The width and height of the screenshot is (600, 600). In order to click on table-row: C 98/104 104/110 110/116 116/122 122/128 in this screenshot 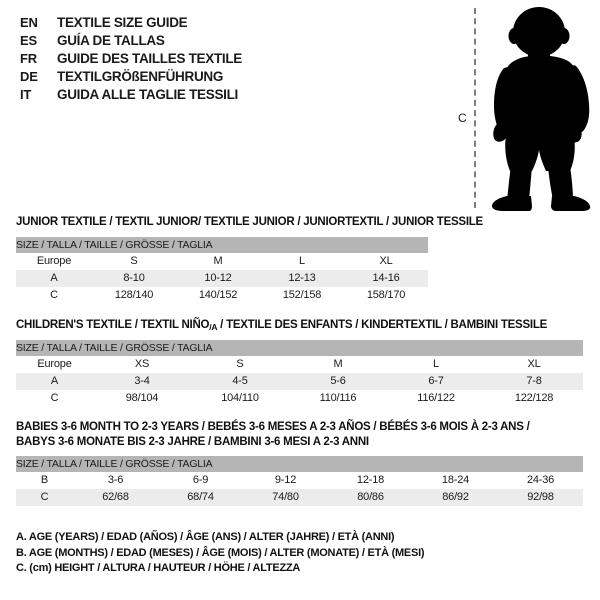, I will do `click(299, 398)`.